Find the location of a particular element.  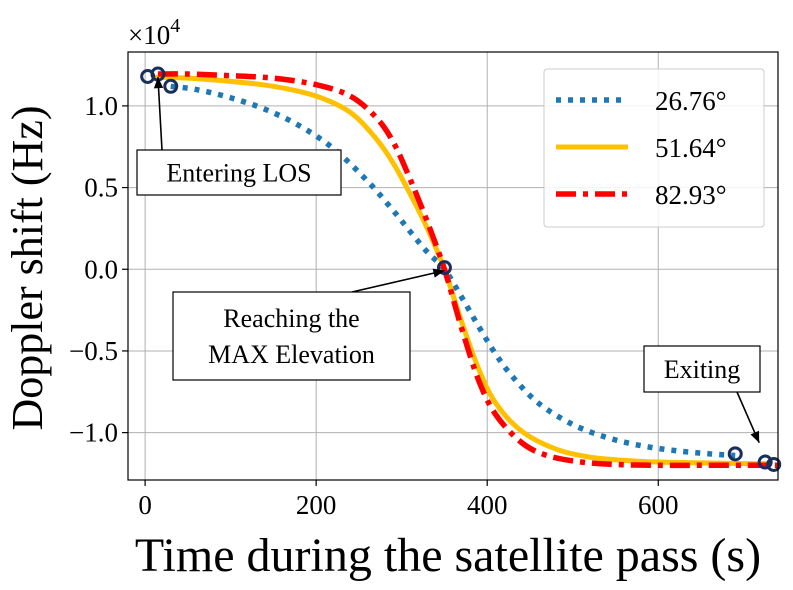

legend-label-3: 82.93° is located at coordinates (691, 195).